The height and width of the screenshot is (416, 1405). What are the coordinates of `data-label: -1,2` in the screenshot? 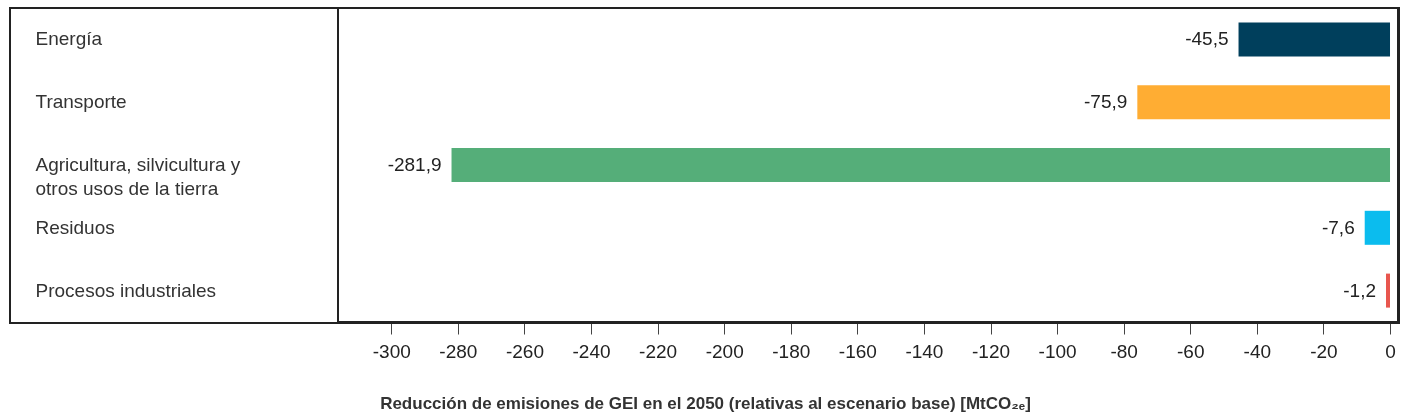 It's located at (1360, 290).